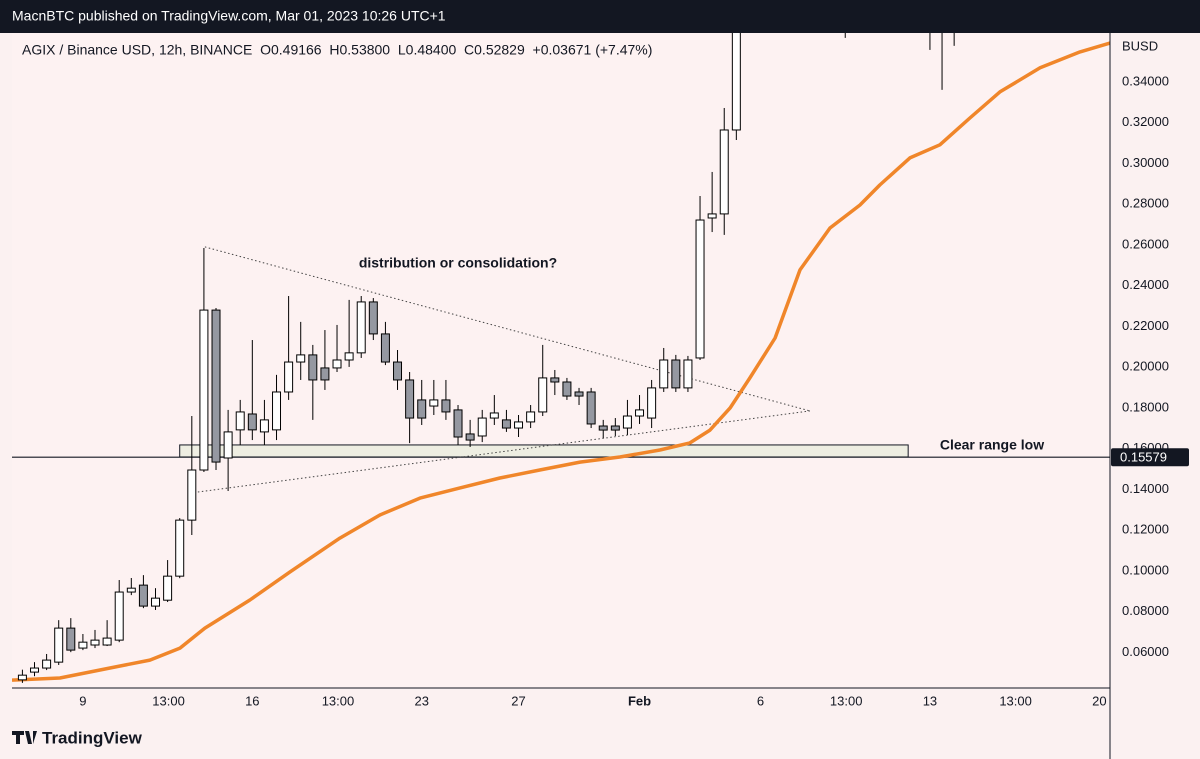 Image resolution: width=1200 pixels, height=759 pixels. Describe the element at coordinates (421, 700) in the screenshot. I see `x-tick-label: 23` at that location.